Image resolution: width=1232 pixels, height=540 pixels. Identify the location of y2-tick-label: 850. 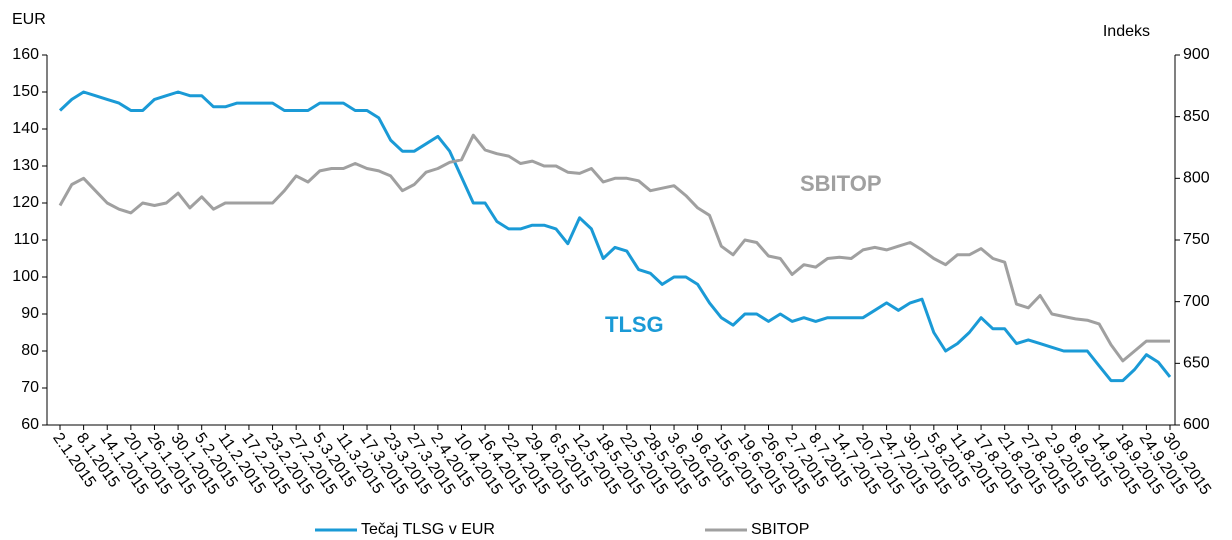
(1196, 116).